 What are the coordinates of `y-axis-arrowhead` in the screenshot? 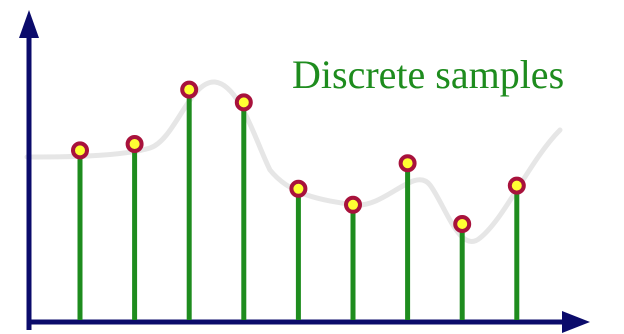 It's located at (29, 24).